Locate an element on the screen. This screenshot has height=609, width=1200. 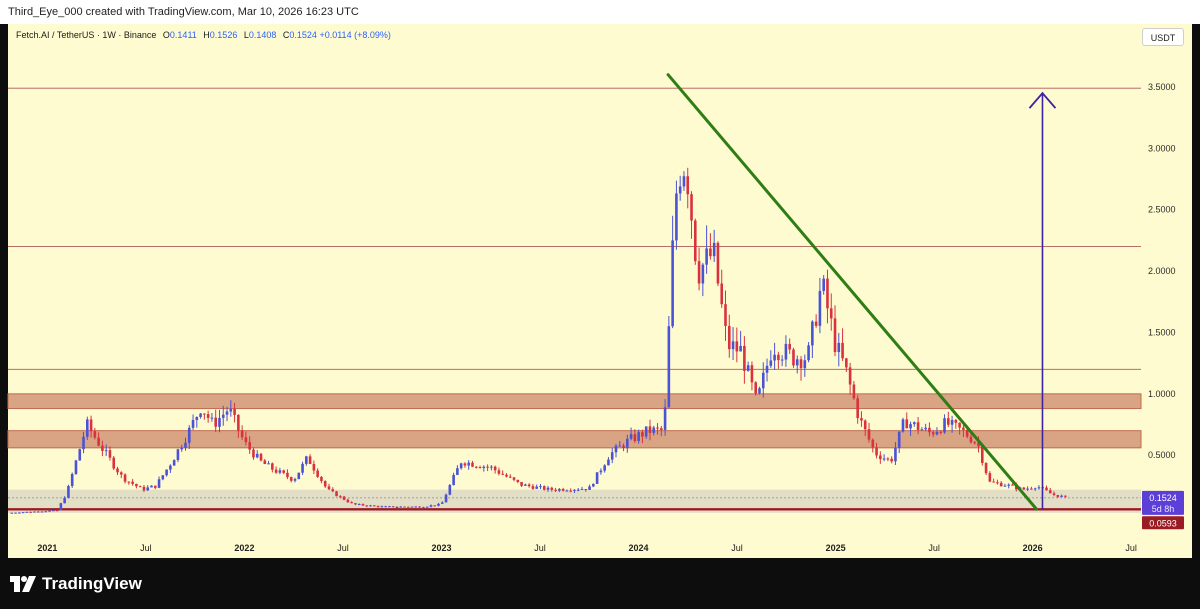
y-tick-label: 2.5000 is located at coordinates (1162, 210).